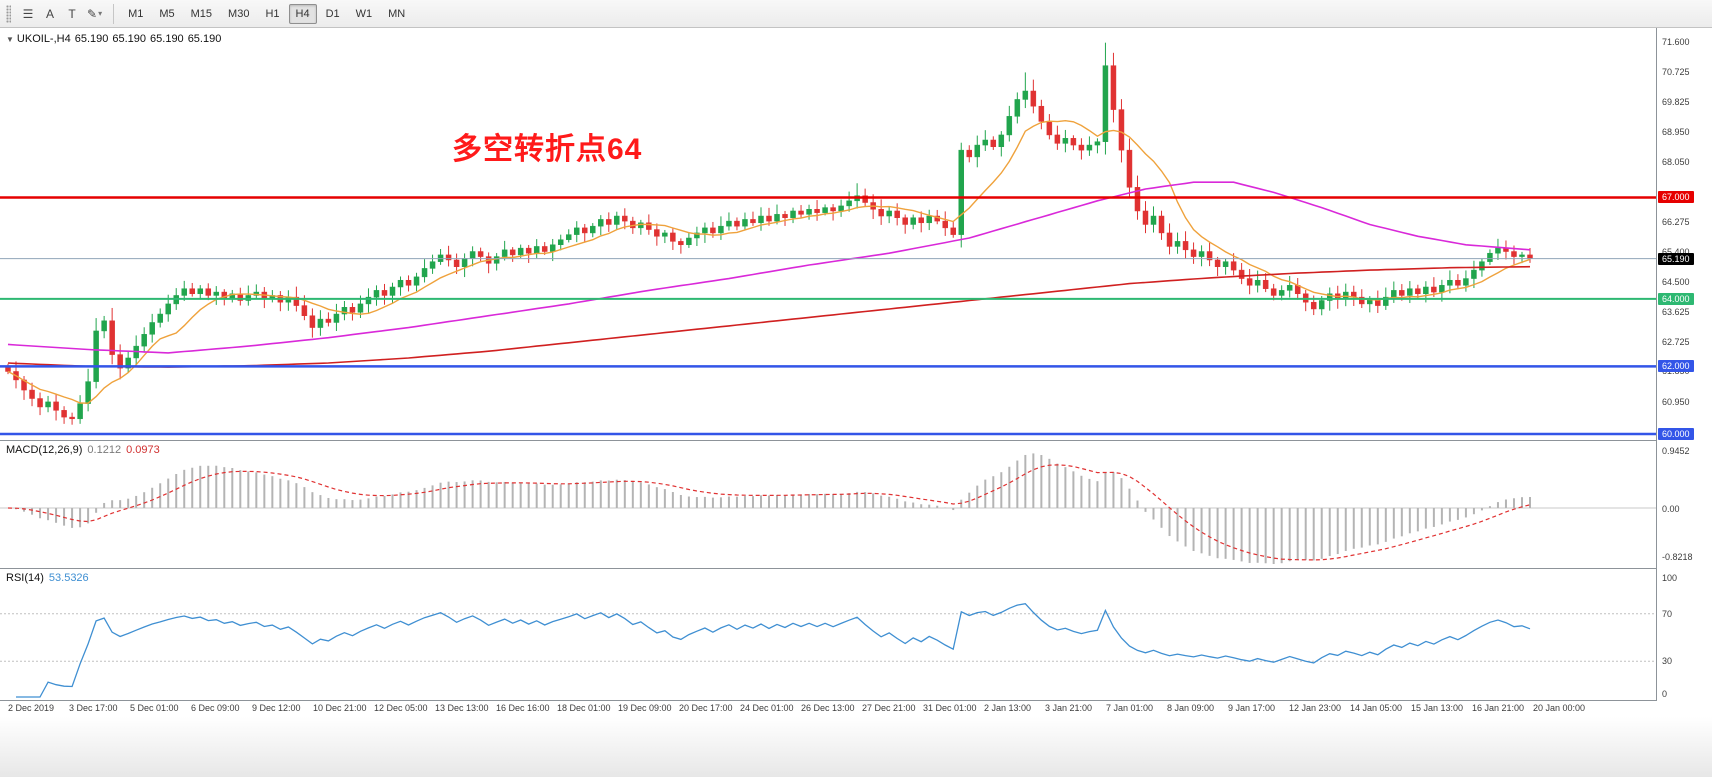 This screenshot has width=1712, height=777. What do you see at coordinates (1676, 221) in the screenshot?
I see `price-tick: 66.275` at bounding box center [1676, 221].